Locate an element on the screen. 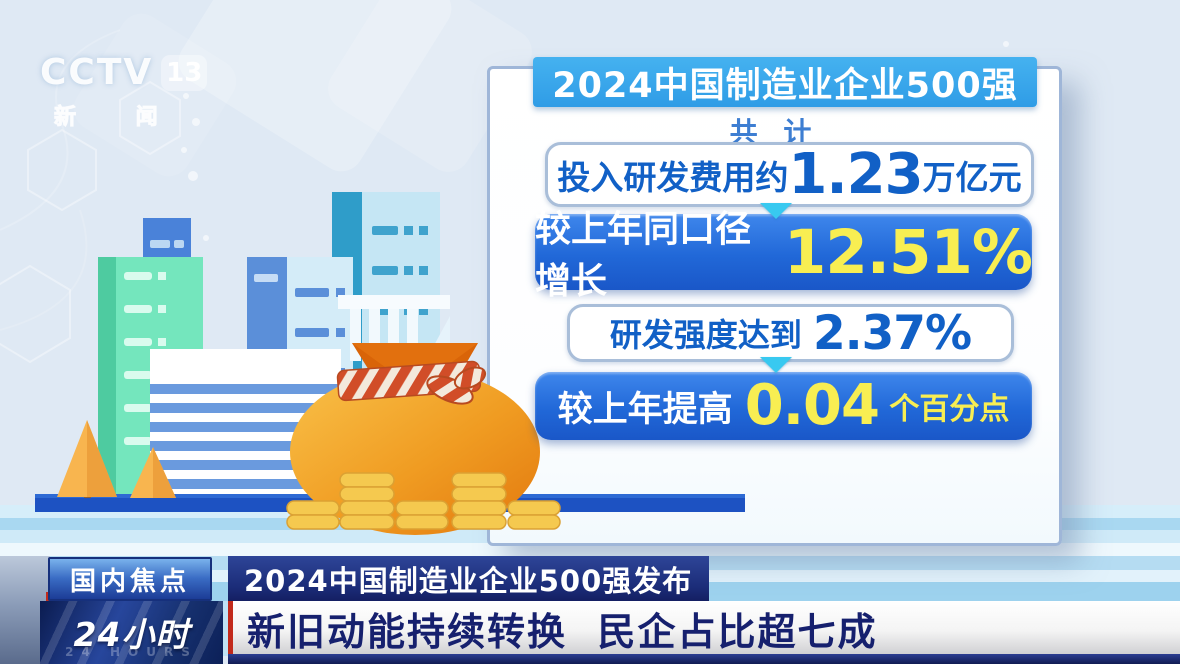 This screenshot has height=664, width=1180. stat-suffix: 万亿元 is located at coordinates (972, 177).